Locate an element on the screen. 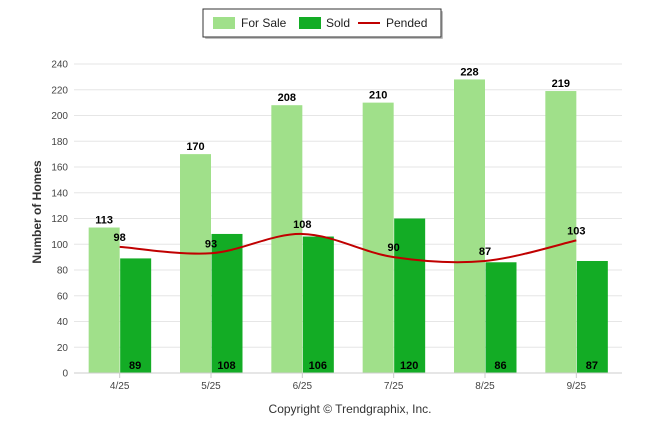 This screenshot has height=434, width=646. x-axis-ticks: 4/25 5/25 6/25 7/25 8/25 9/25 is located at coordinates (348, 382).